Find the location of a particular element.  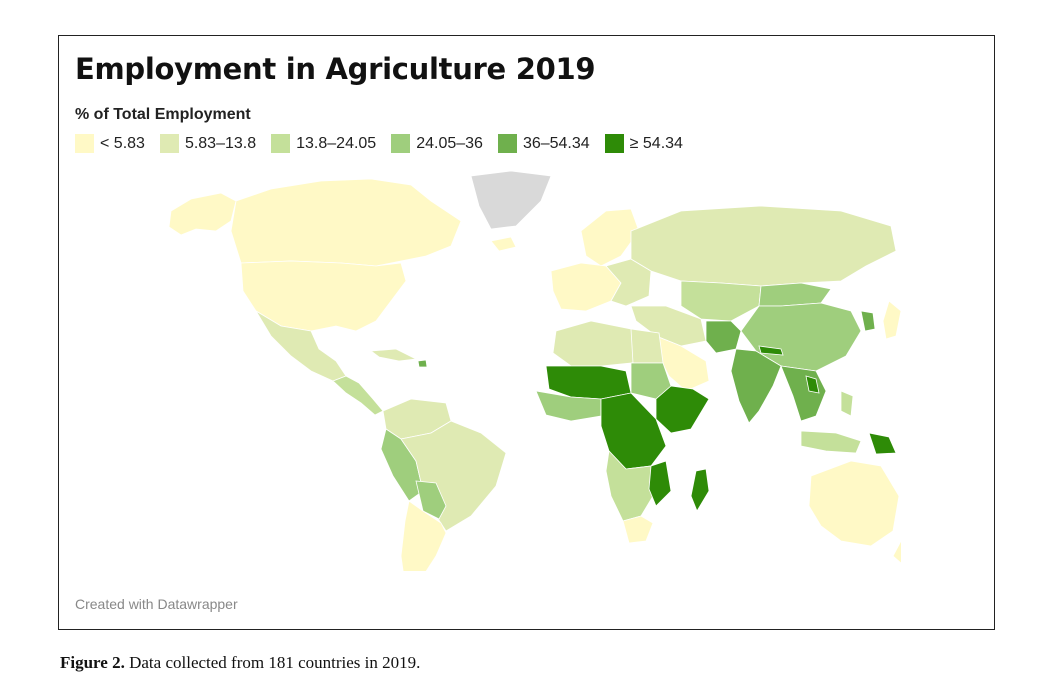

region-indonesia is located at coordinates (831, 442).